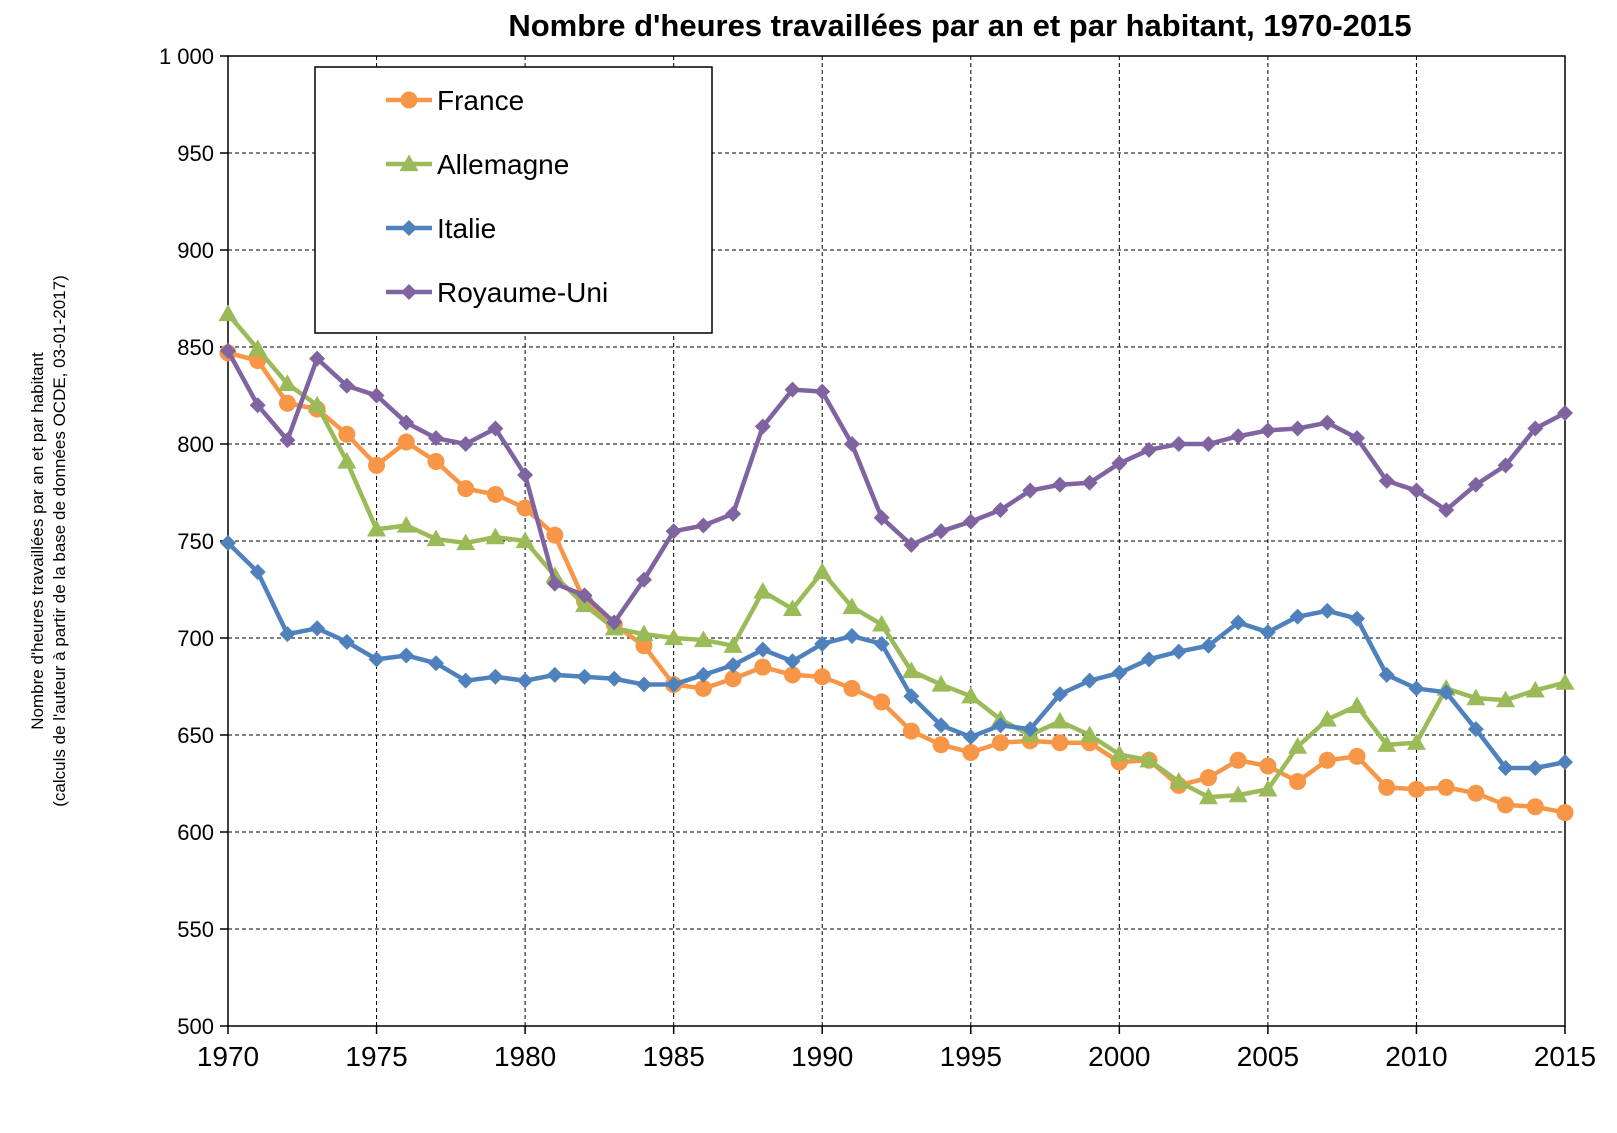 The width and height of the screenshot is (1617, 1133). Describe the element at coordinates (1268, 1056) in the screenshot. I see `x-tick-label: 2005` at that location.